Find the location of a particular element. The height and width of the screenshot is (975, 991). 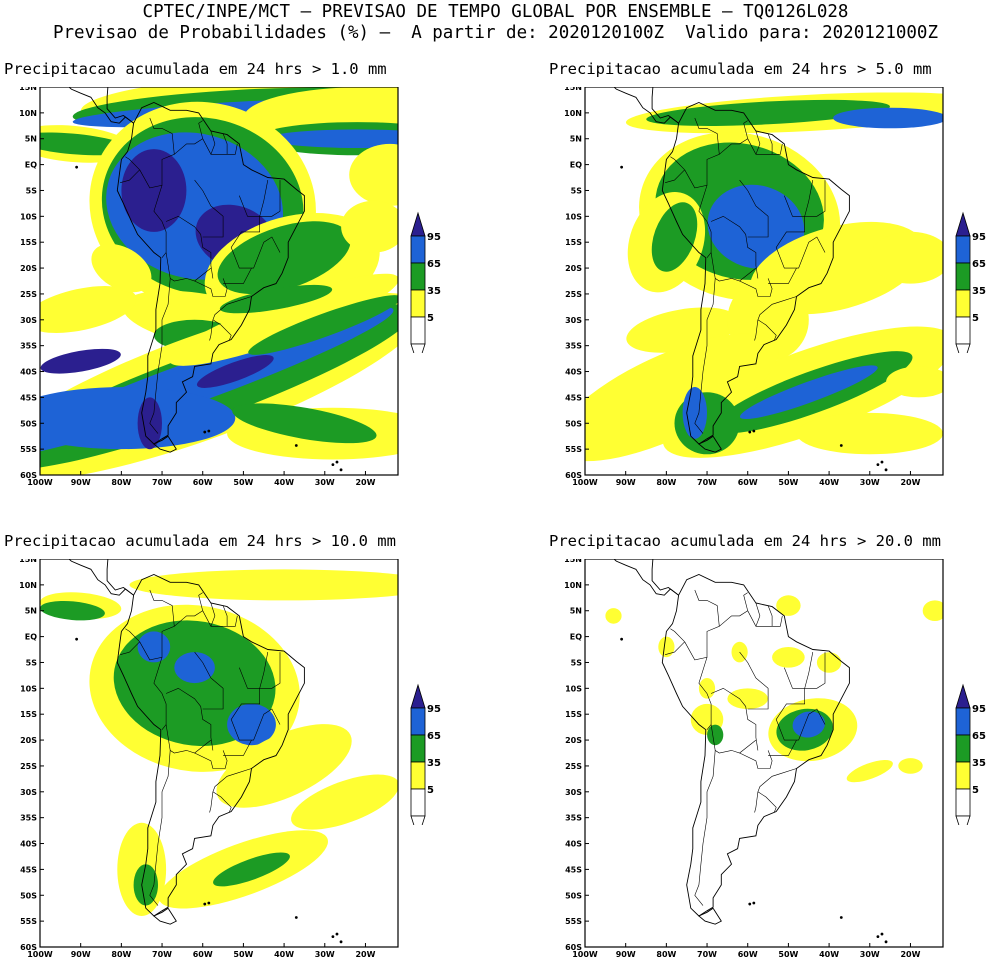

caribbean-coastline is located at coordinates (120, 105).